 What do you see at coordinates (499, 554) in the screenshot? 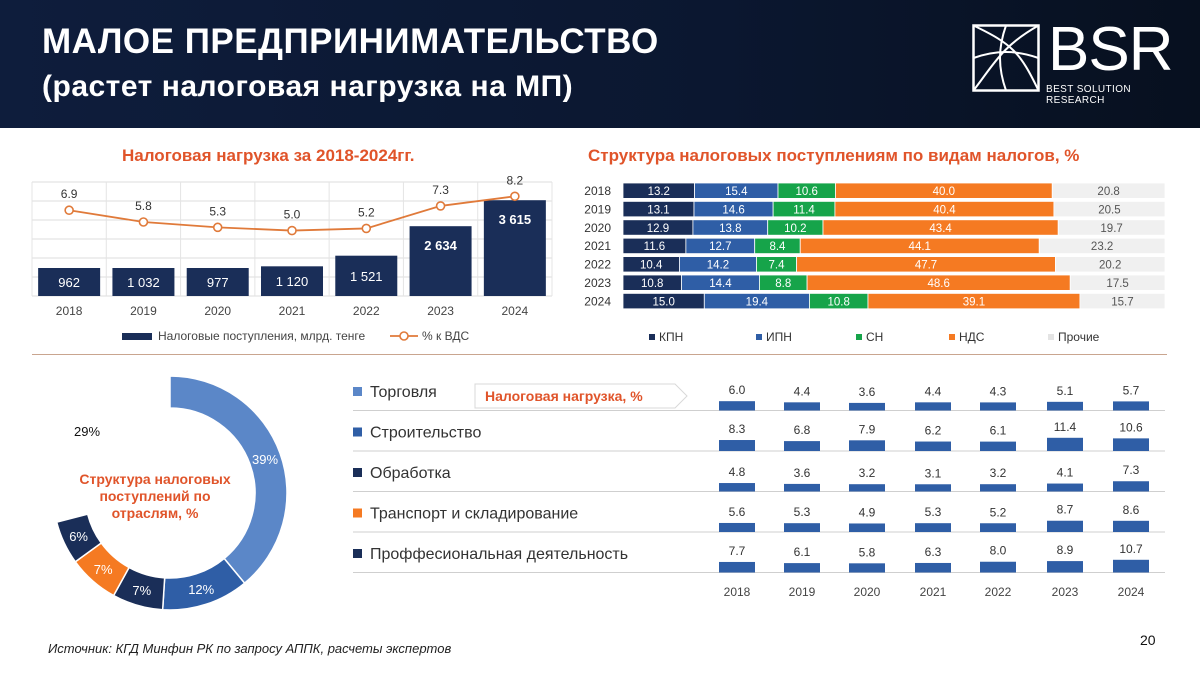
I see `industry-label: Проффесиональная деятельность` at bounding box center [499, 554].